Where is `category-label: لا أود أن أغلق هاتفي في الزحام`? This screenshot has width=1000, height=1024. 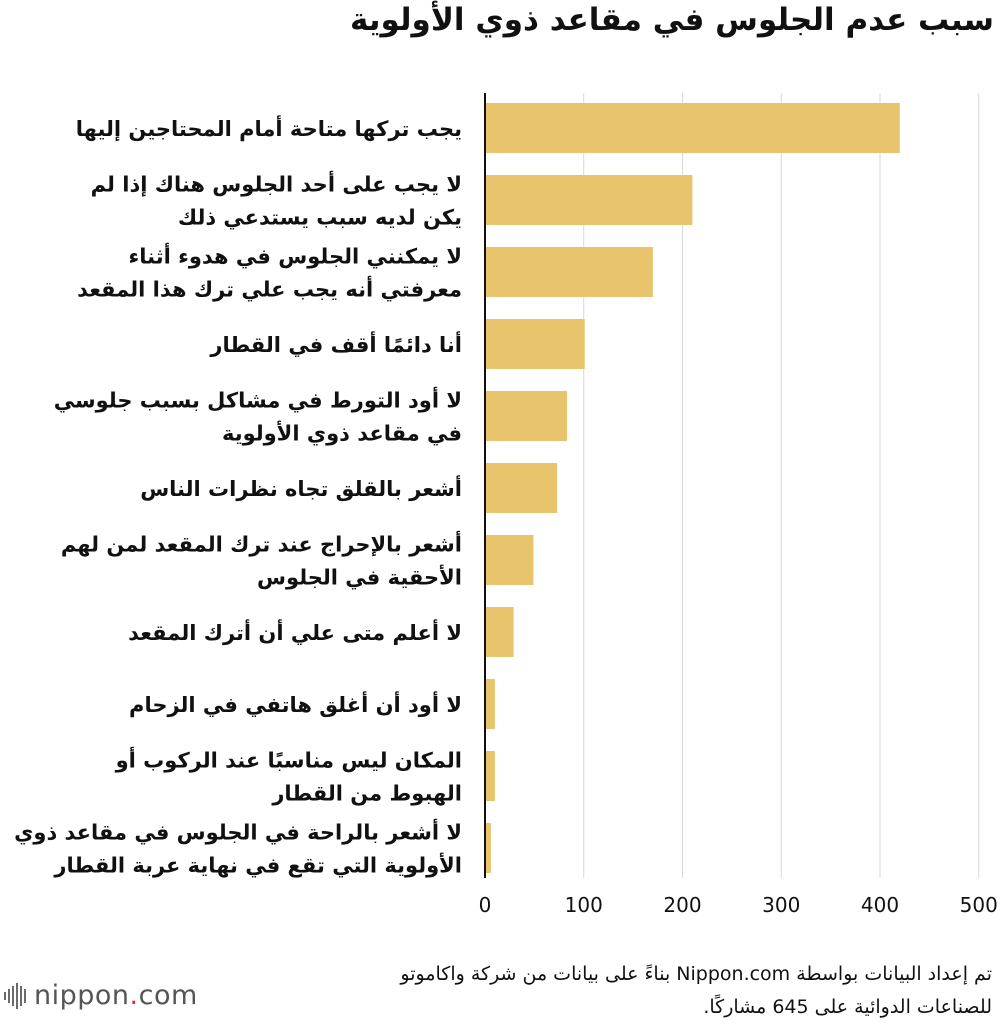
category-label: لا أود أن أغلق هاتفي في الزحام is located at coordinates (295, 703).